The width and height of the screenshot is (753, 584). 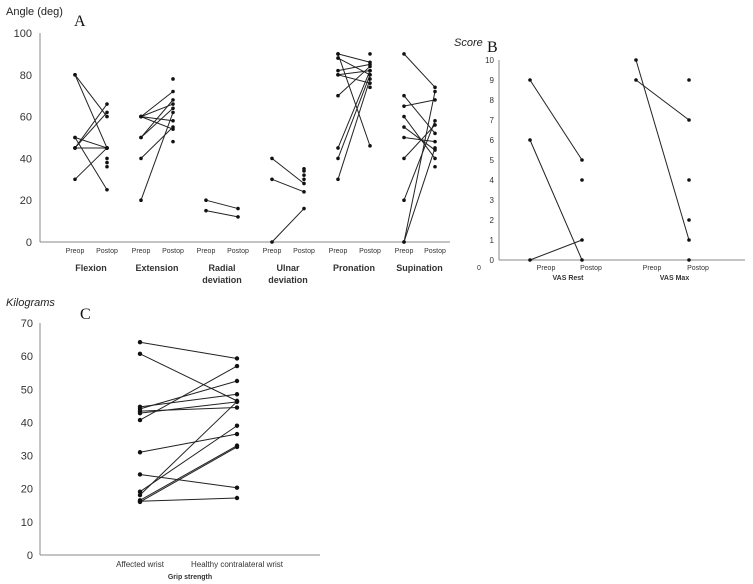 I want to click on panel-c-y-tick-label: 20, so click(x=27, y=490).